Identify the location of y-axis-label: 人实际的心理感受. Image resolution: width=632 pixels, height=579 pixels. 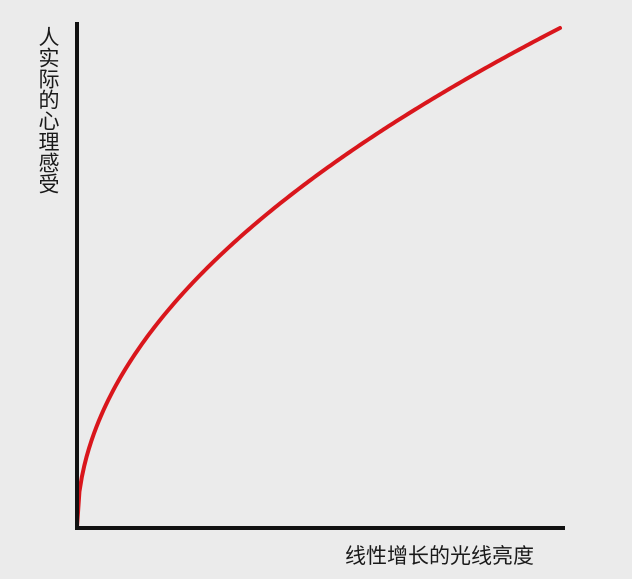
(48, 110).